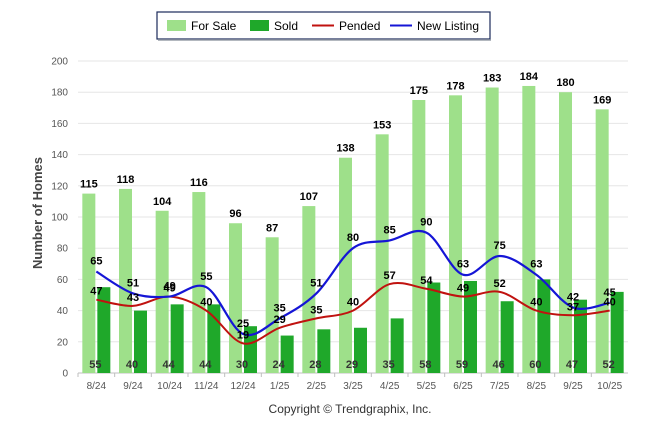 This screenshot has width=646, height=439. Describe the element at coordinates (389, 365) in the screenshot. I see `sold-value-label: 35` at that location.